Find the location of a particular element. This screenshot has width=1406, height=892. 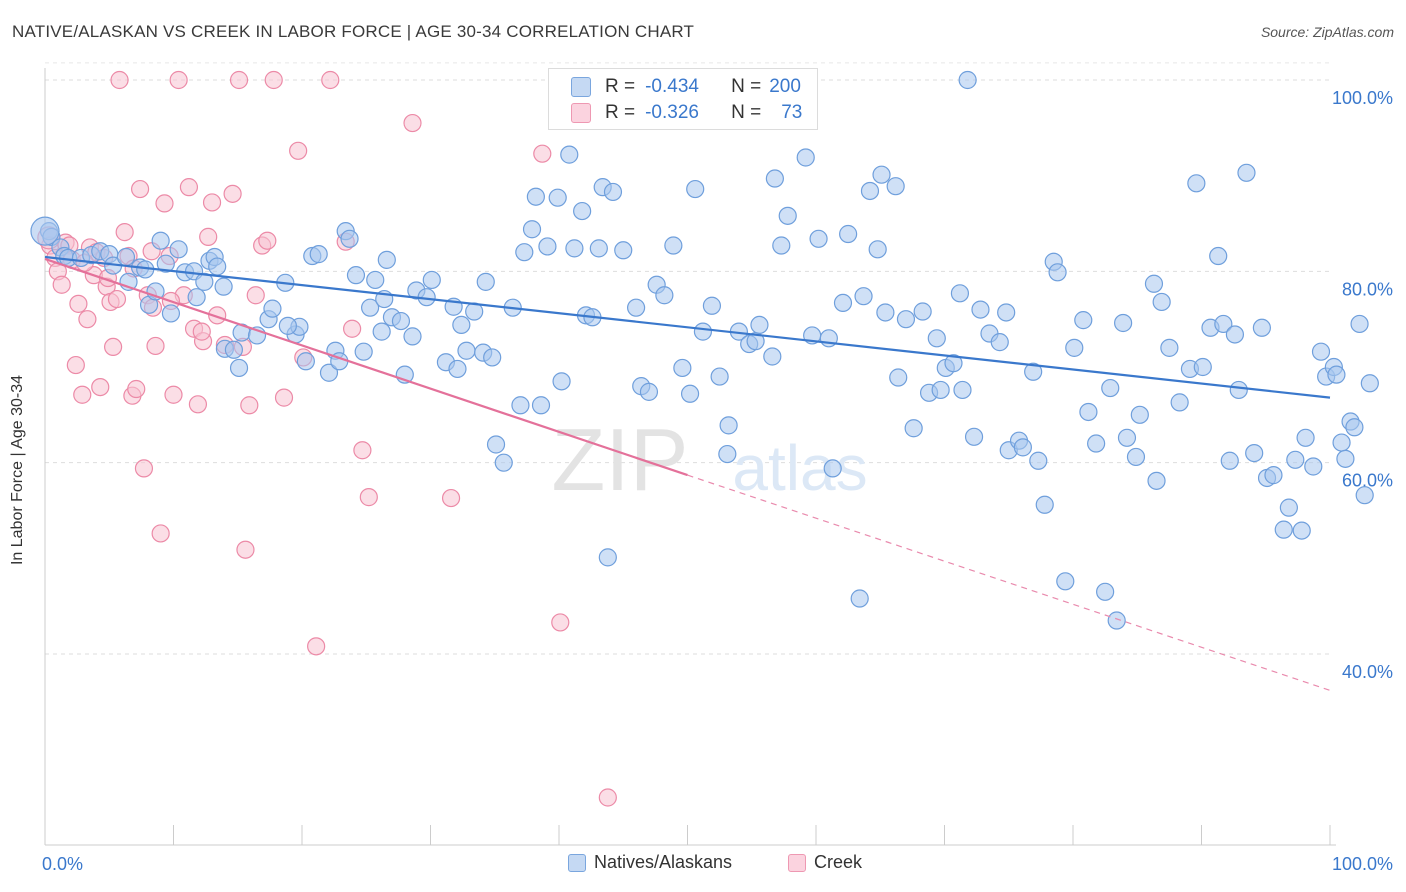

legend-swatch-creek is located at coordinates (797, 862).